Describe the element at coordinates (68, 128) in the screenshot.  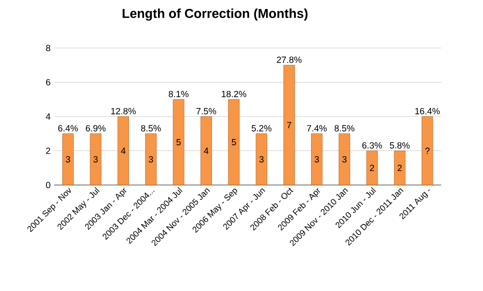
I see `annotation: 6.4%` at that location.